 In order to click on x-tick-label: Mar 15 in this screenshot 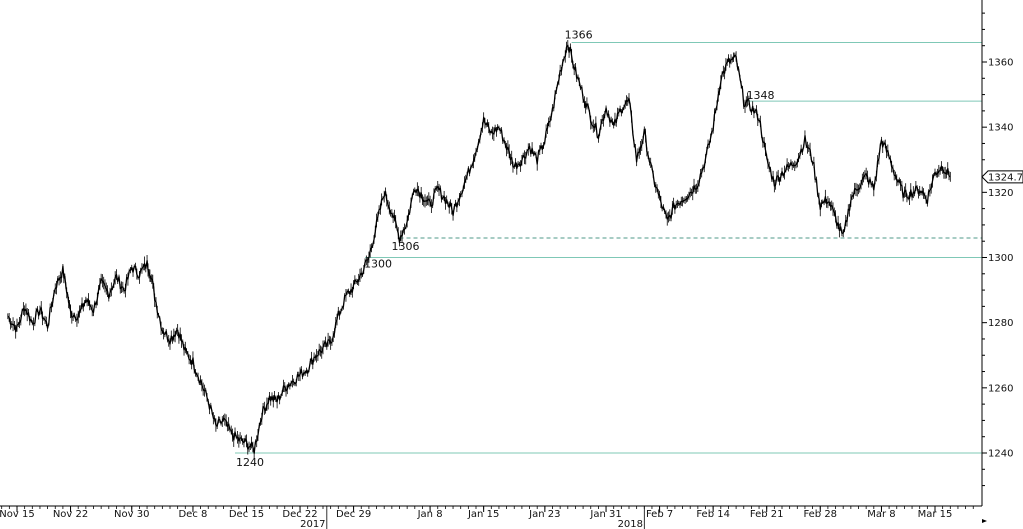, I will do `click(935, 514)`.